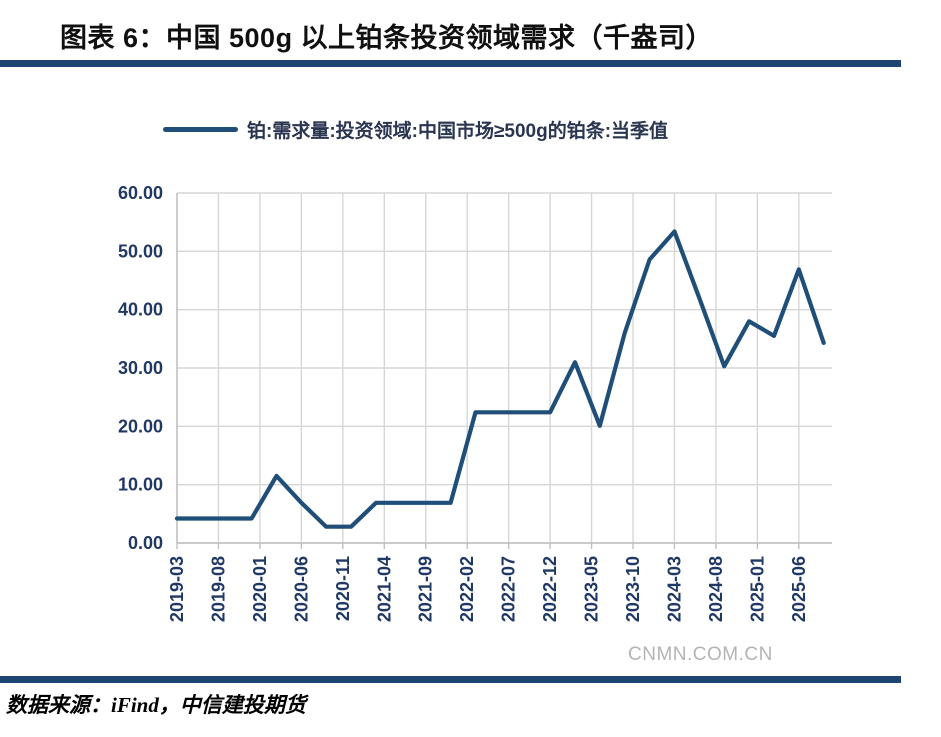 This screenshot has width=941, height=737. What do you see at coordinates (799, 589) in the screenshot?
I see `svg-text: 2025-06` at bounding box center [799, 589].